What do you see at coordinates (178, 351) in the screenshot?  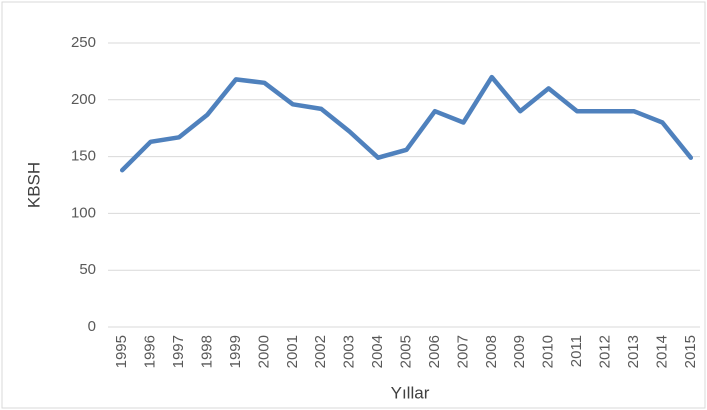 I see `x-tick-label: 1997` at bounding box center [178, 351].